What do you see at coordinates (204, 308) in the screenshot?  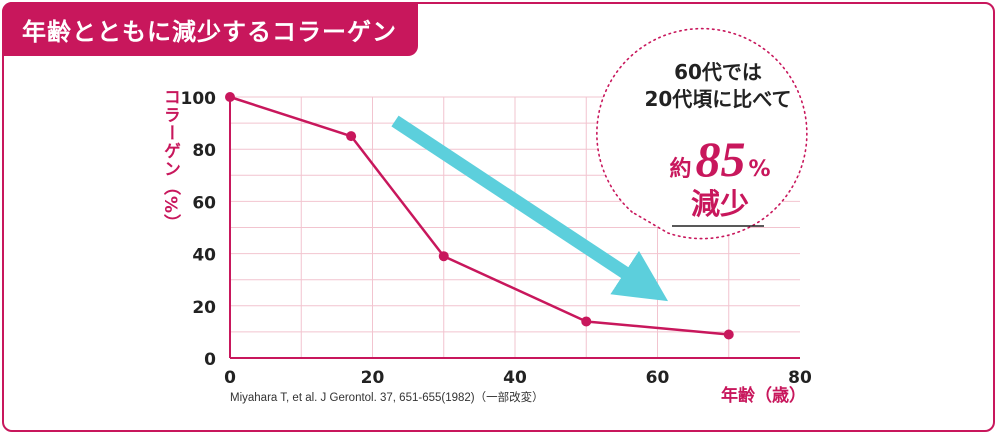 I see `y-tick-label: 20` at bounding box center [204, 308].